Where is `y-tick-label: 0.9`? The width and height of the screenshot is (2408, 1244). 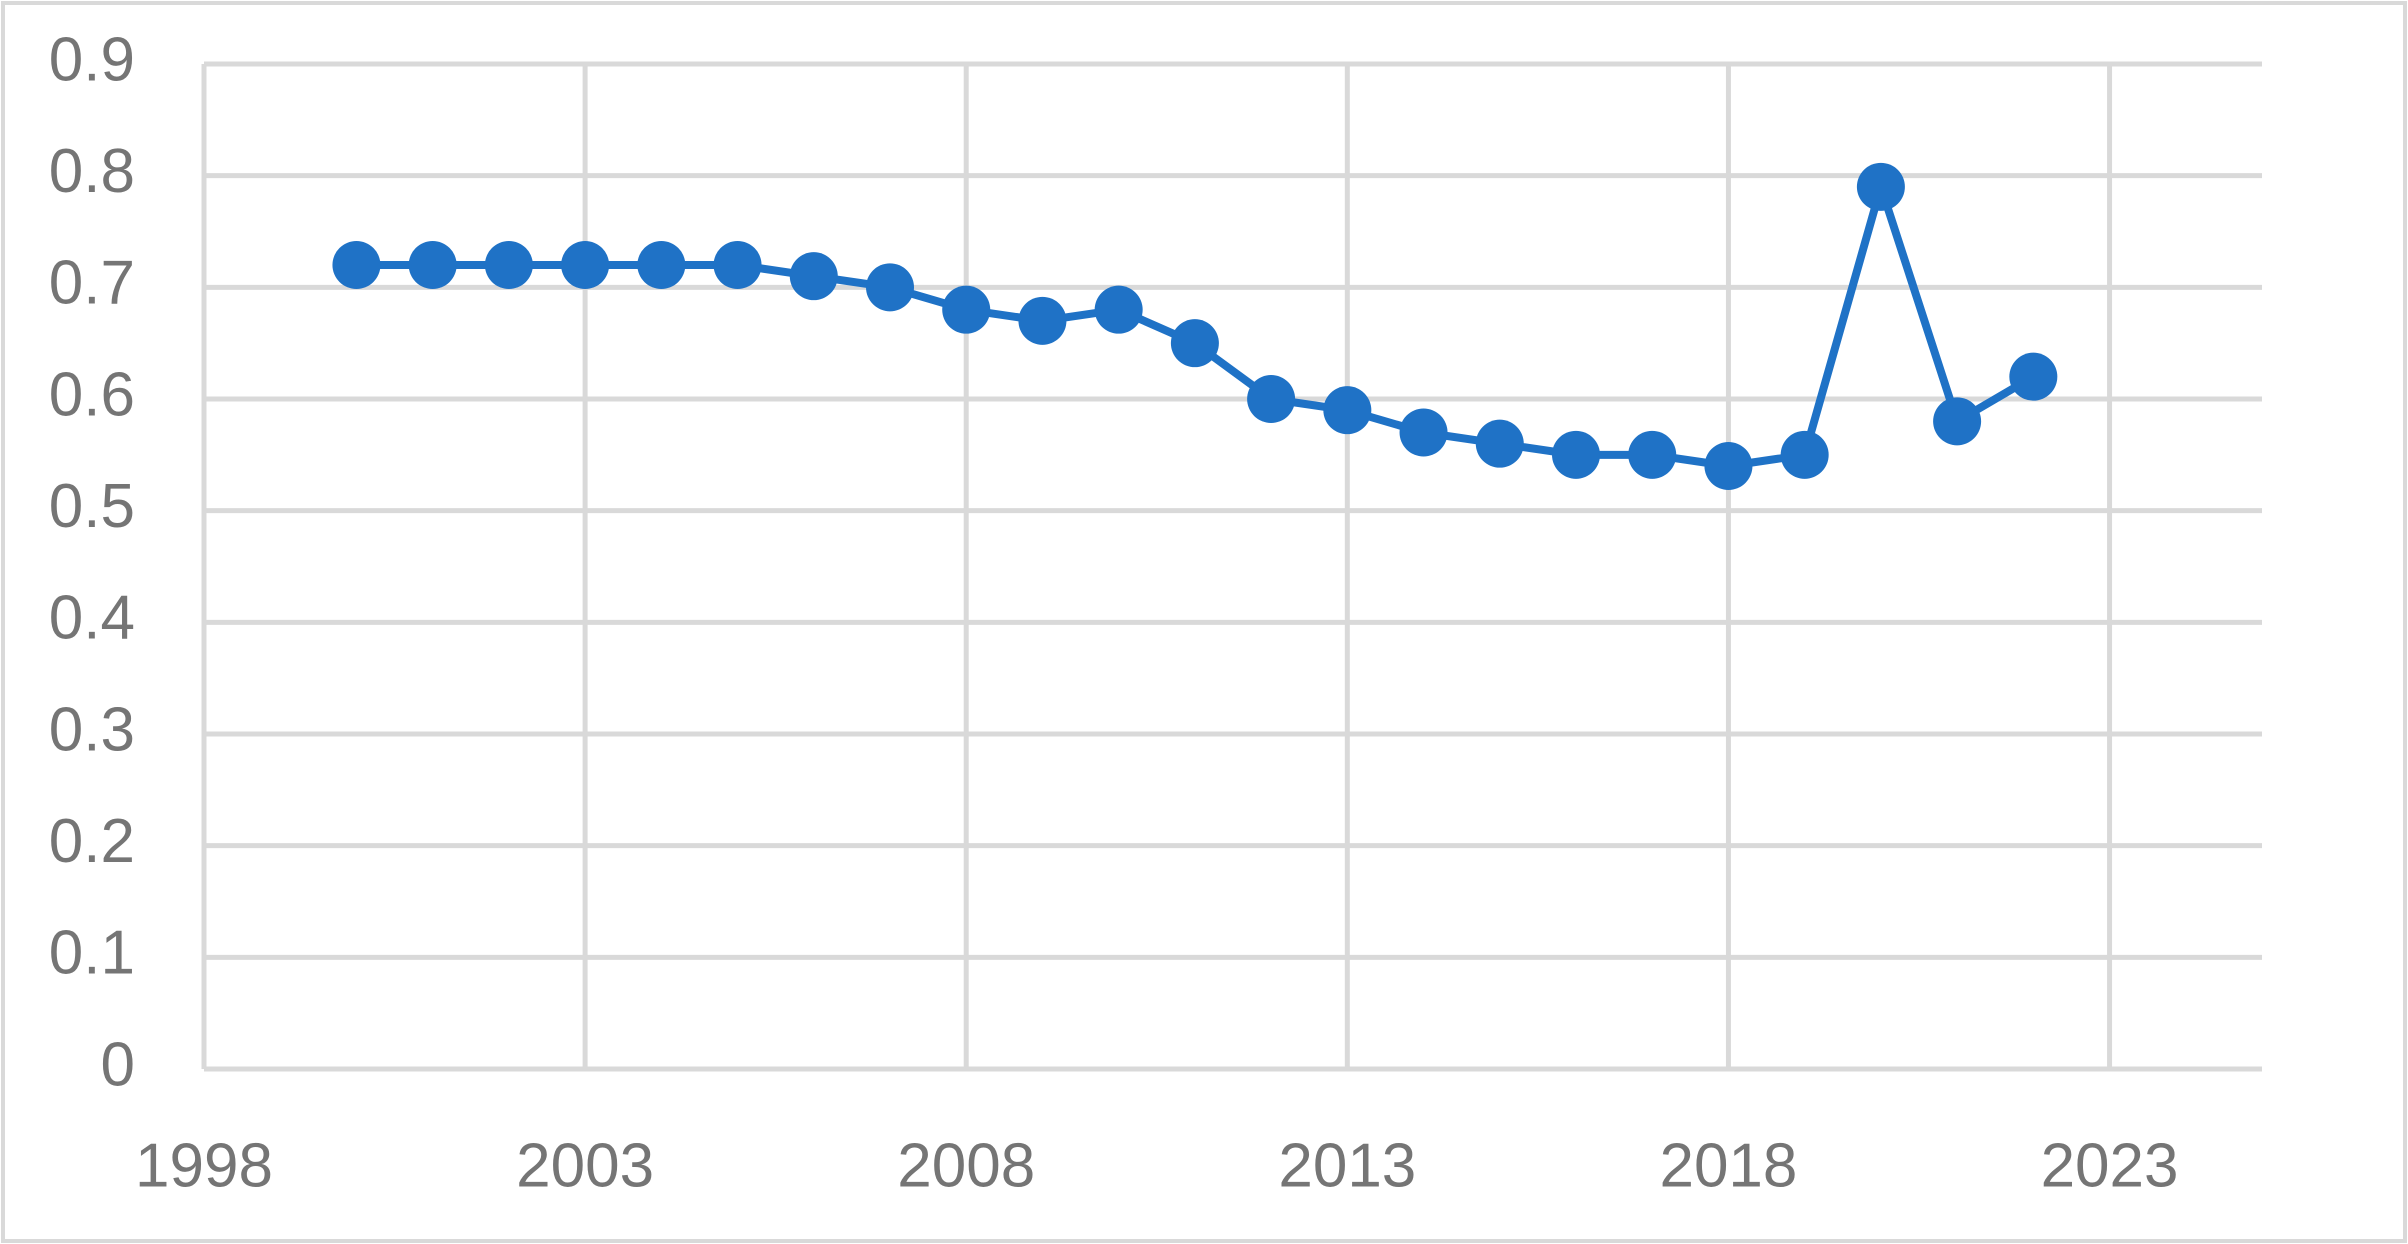 y-tick-label: 0.9 is located at coordinates (92, 59).